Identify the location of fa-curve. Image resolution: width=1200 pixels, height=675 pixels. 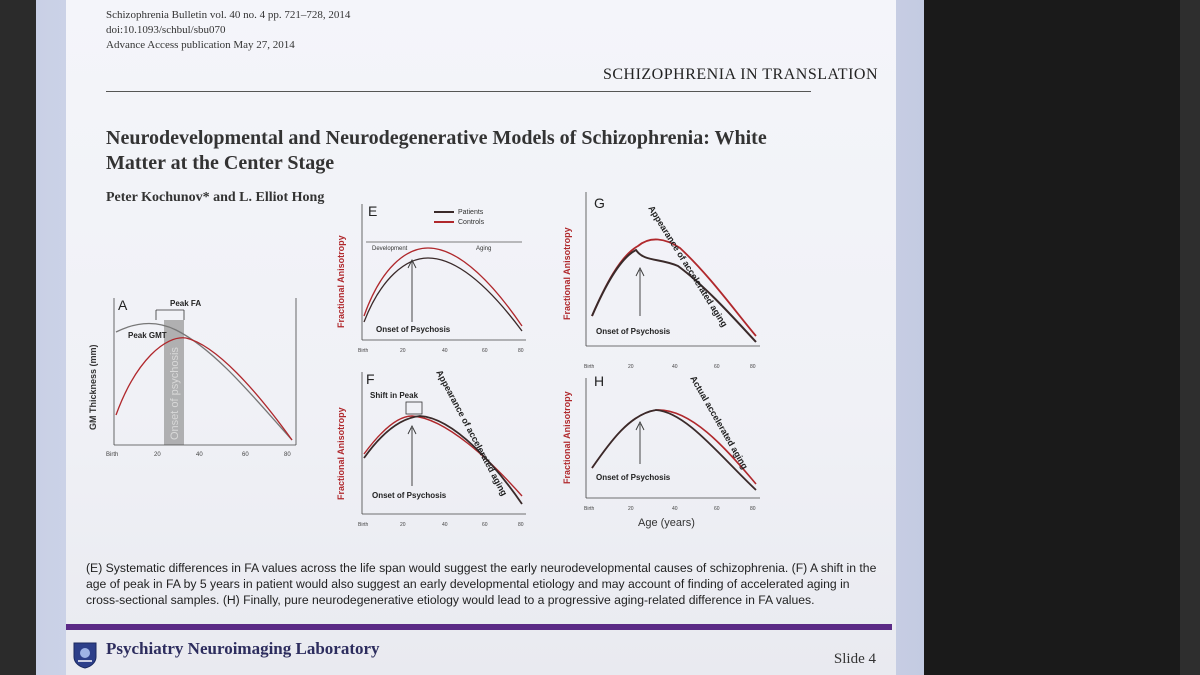
(204, 389).